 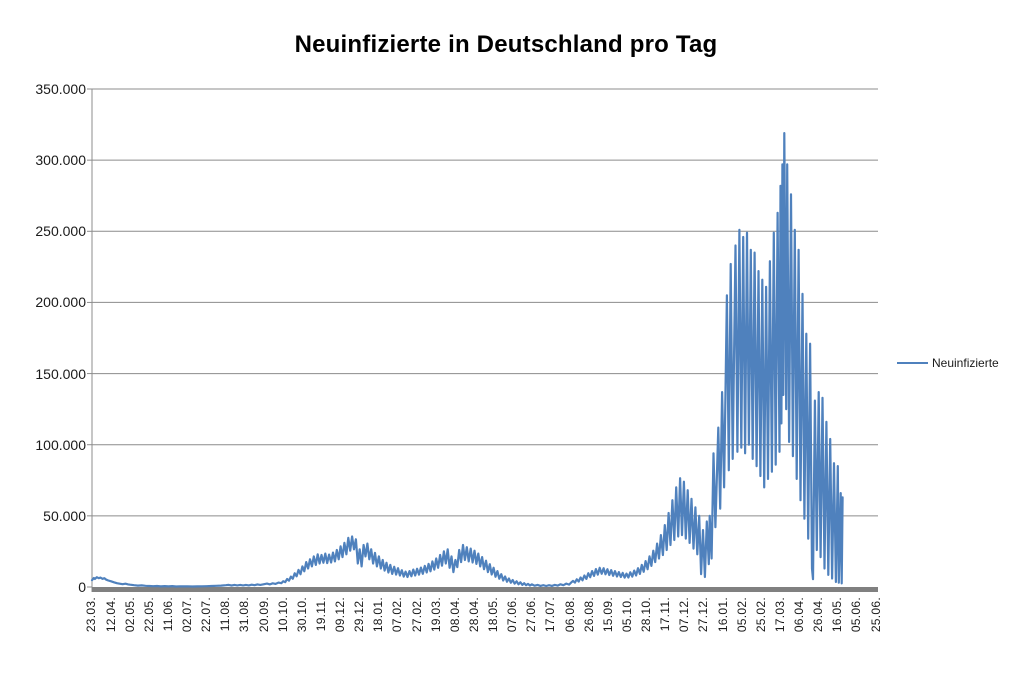 What do you see at coordinates (129, 615) in the screenshot?
I see `x-tick-label: 02.05.` at bounding box center [129, 615].